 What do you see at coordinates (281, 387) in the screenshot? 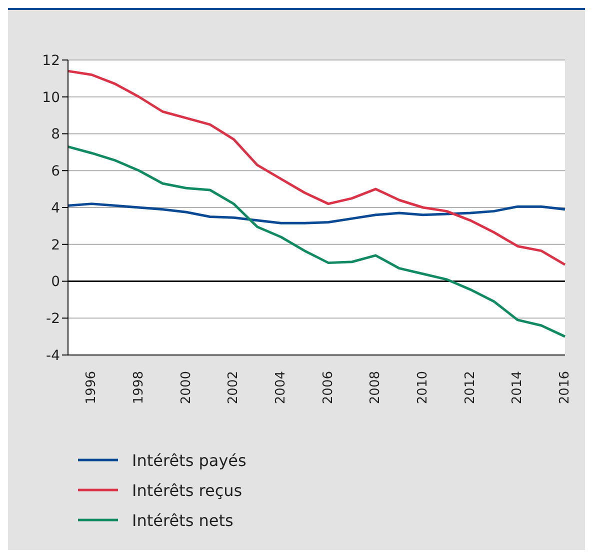
I see `x-tick-label: 2004` at bounding box center [281, 387].